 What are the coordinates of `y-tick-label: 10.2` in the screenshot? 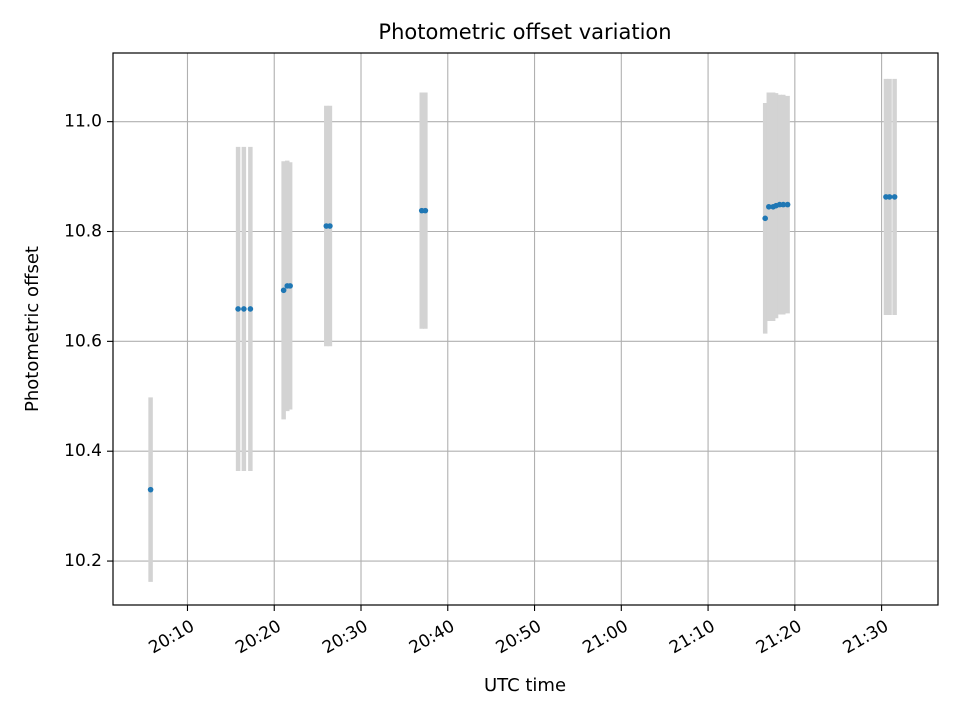 It's located at (83, 561).